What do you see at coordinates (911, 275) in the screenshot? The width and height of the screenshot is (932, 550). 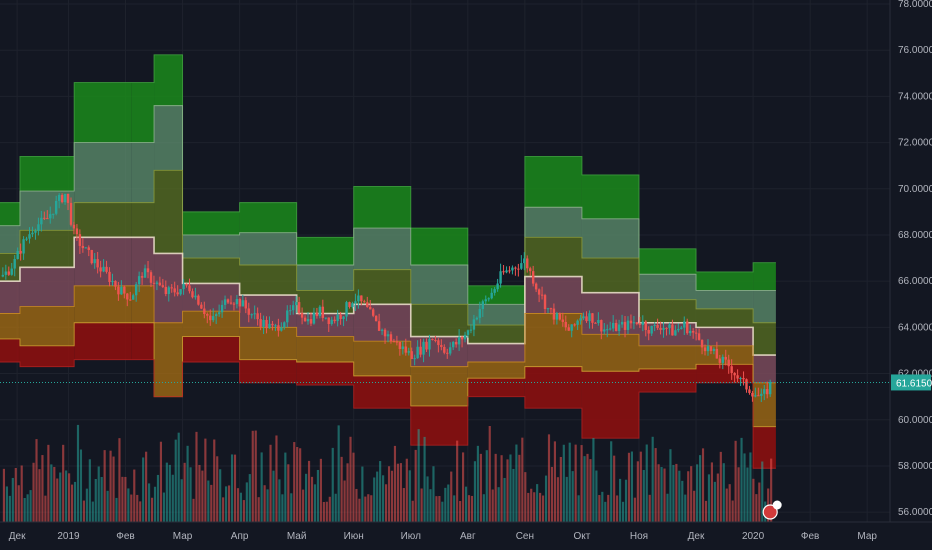 I see `price-axis-bg` at bounding box center [911, 275].